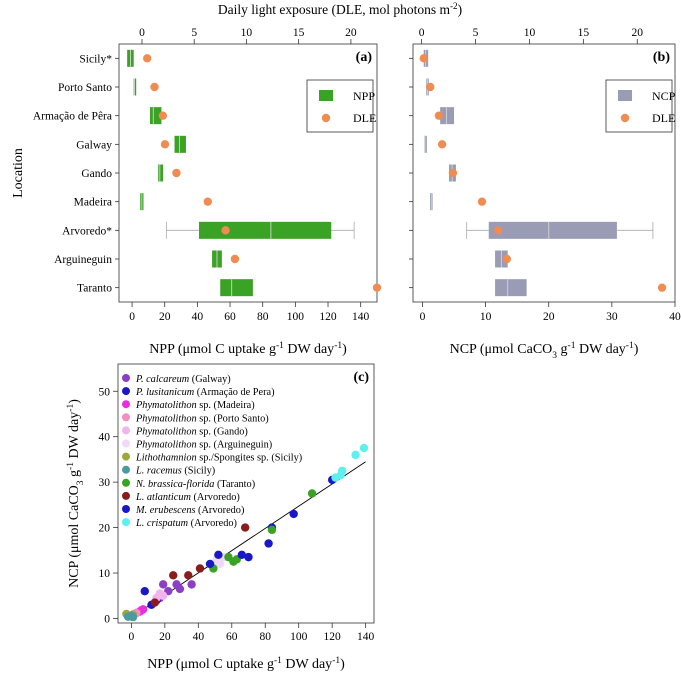  I want to click on y-tick-label-c: 0, so click(107, 619).